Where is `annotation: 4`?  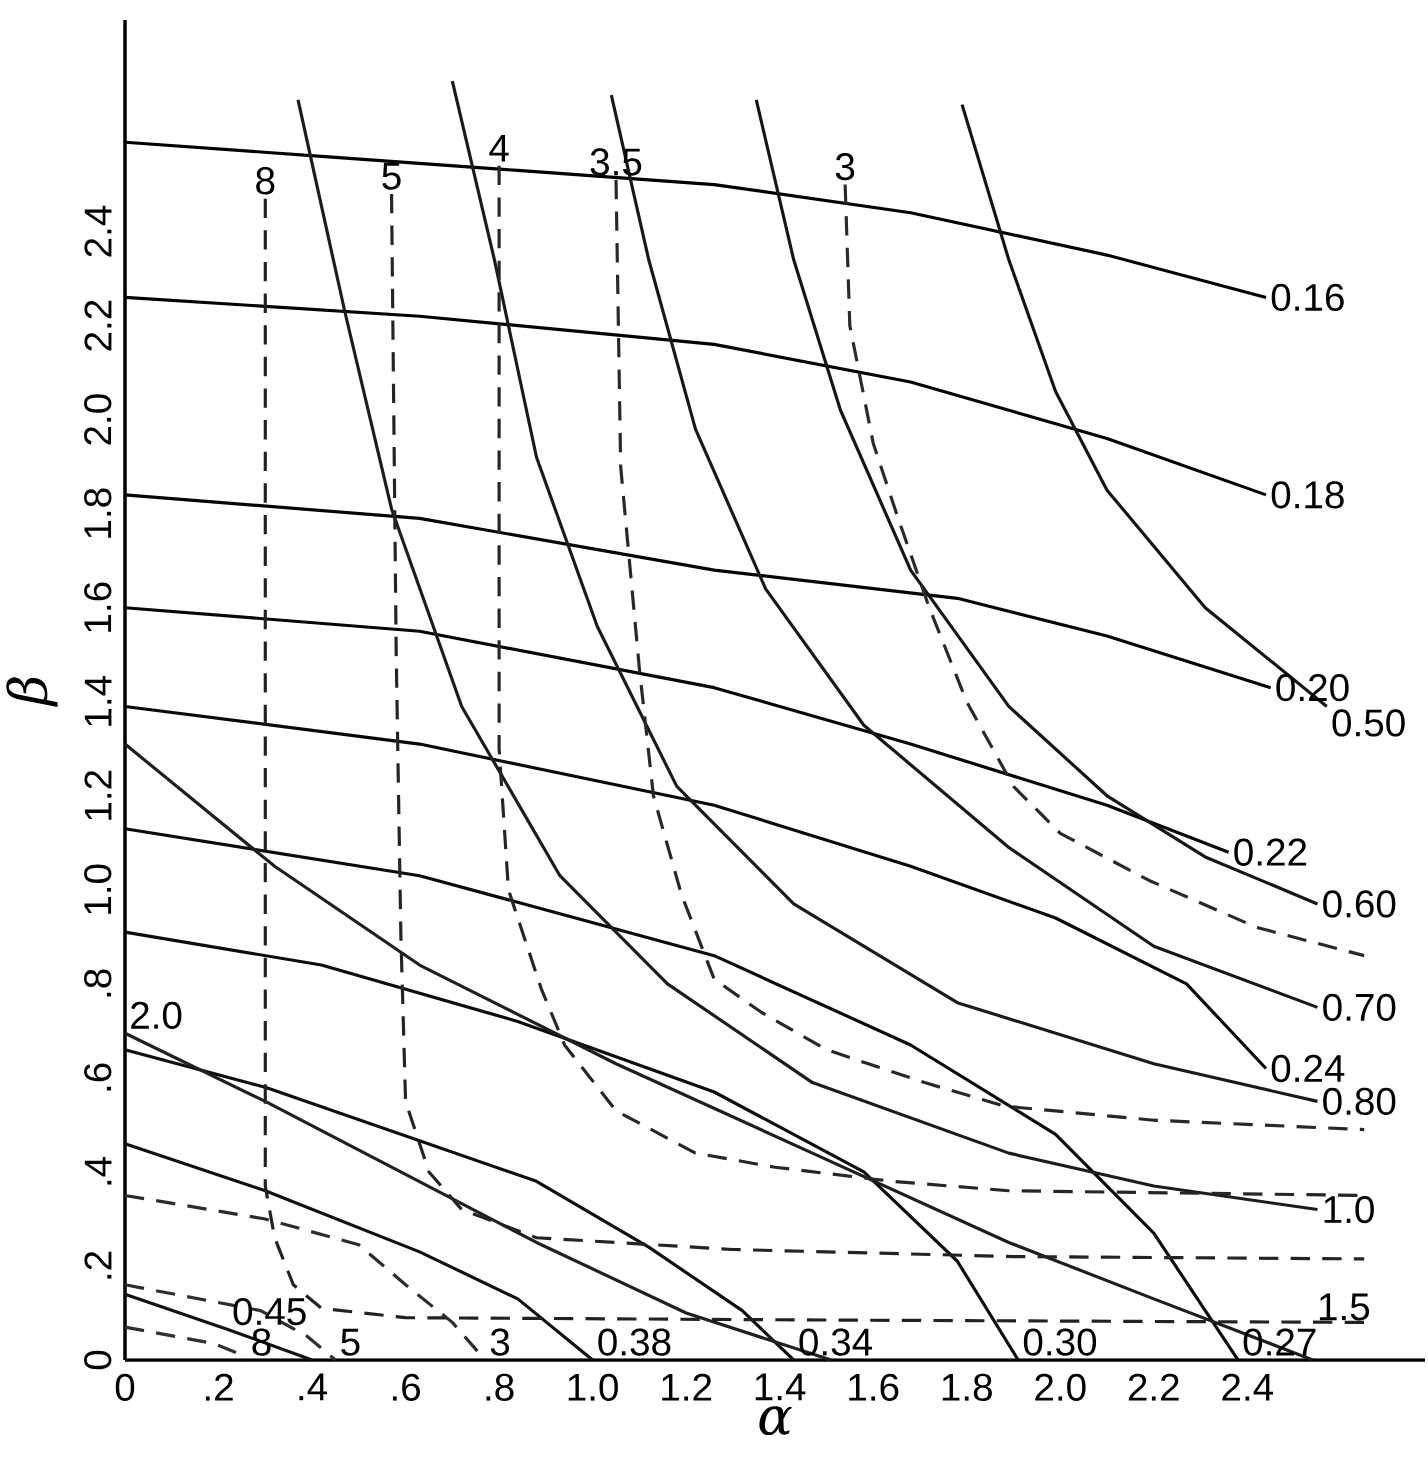
annotation: 4 is located at coordinates (499, 148).